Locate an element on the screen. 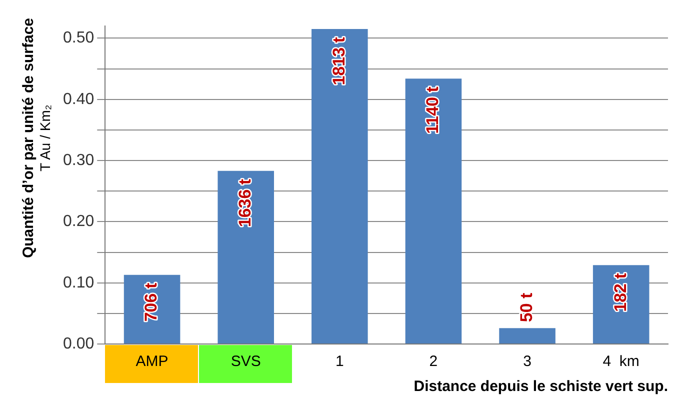 Image resolution: width=694 pixels, height=404 pixels. y-tick-label: 0.20 is located at coordinates (78, 221).